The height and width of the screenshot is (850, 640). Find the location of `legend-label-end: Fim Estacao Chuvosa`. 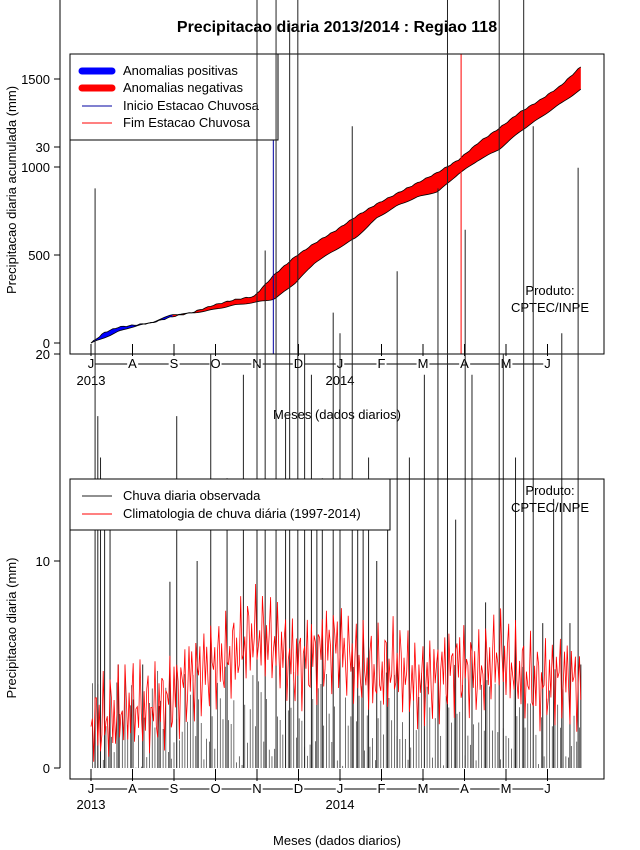

legend-label-end: Fim Estacao Chuvosa is located at coordinates (187, 122).